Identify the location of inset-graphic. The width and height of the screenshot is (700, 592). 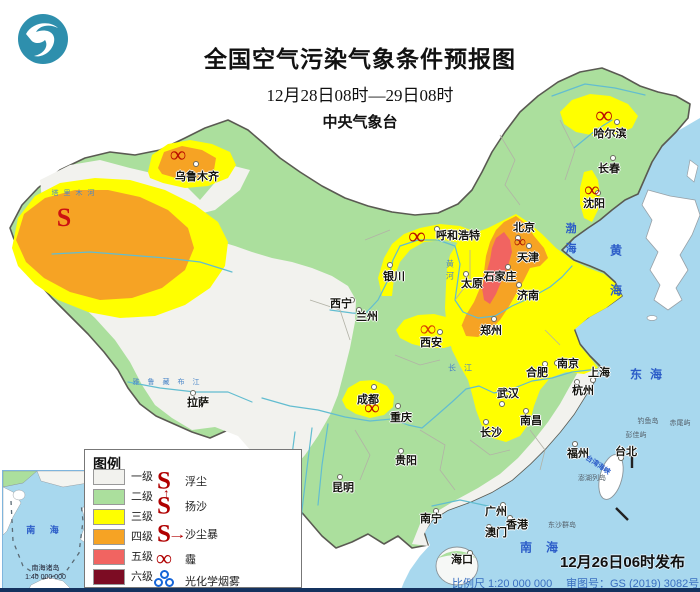
(45, 530).